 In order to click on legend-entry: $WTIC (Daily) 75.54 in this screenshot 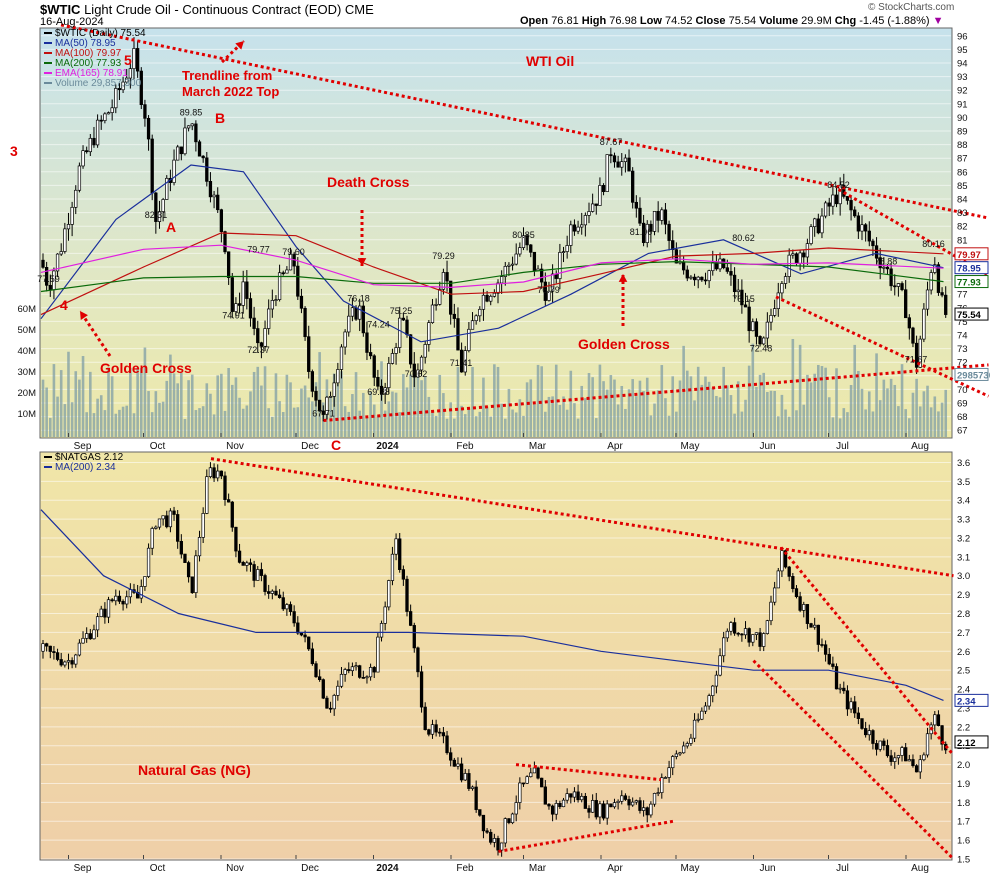, I will do `click(95, 34)`.